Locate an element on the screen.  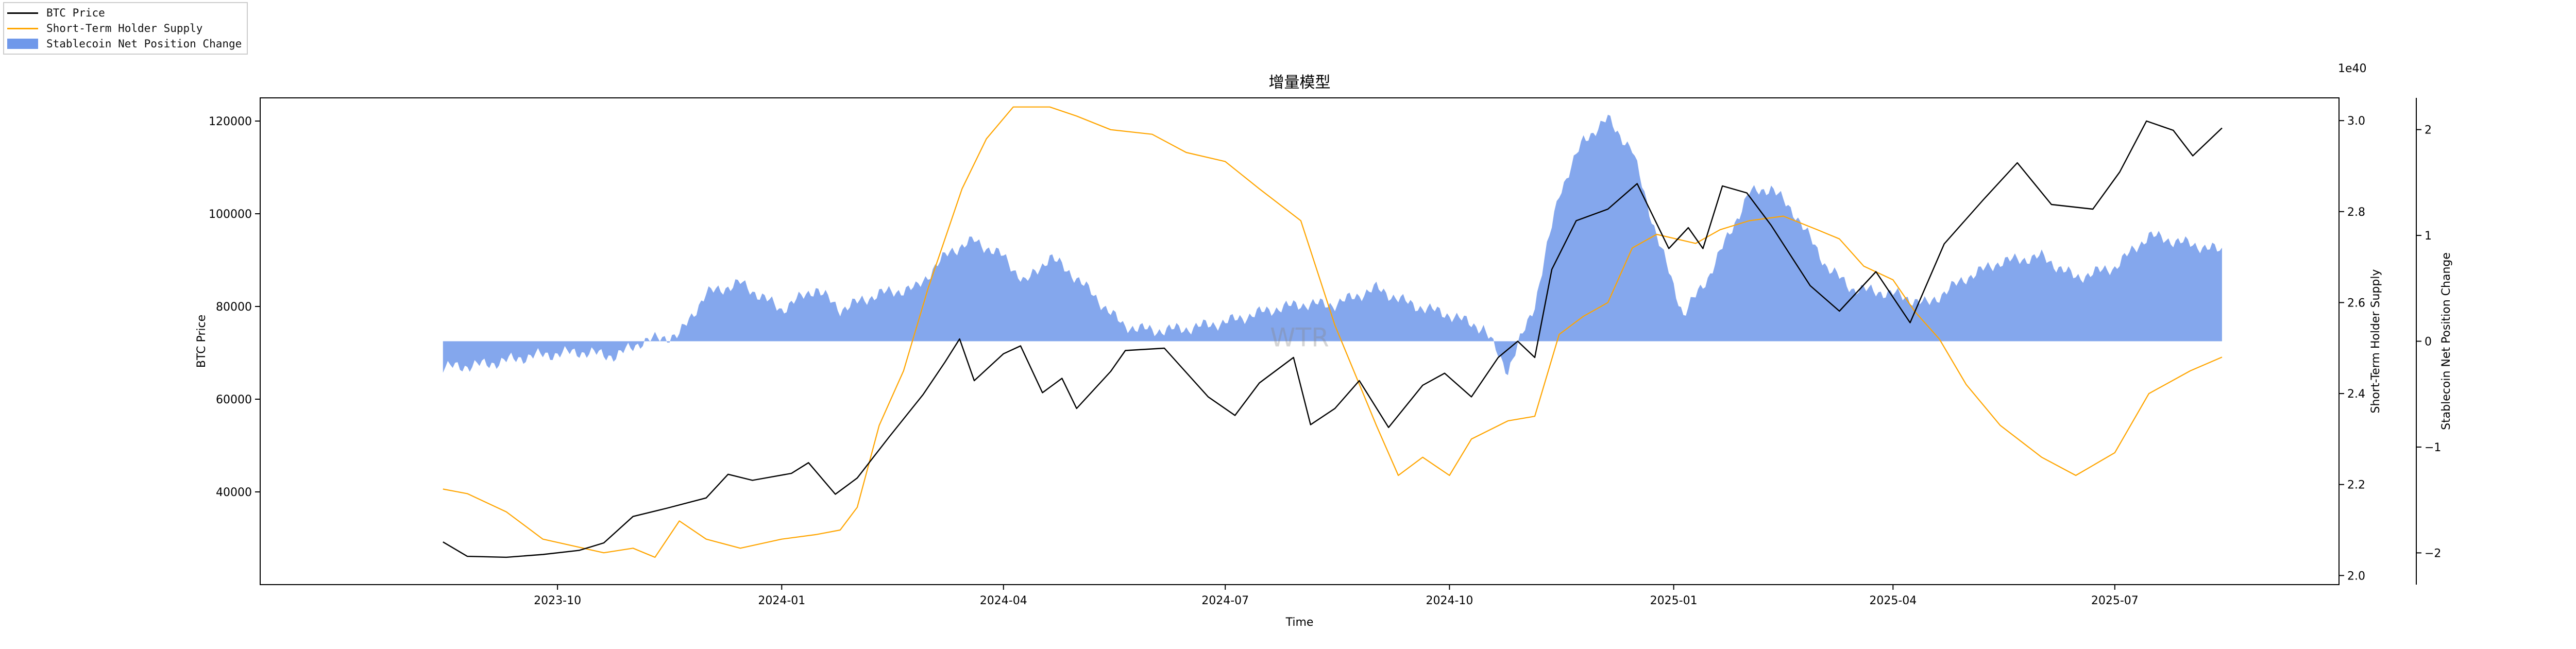
y-right2-tick-label: −1 is located at coordinates (2433, 447).